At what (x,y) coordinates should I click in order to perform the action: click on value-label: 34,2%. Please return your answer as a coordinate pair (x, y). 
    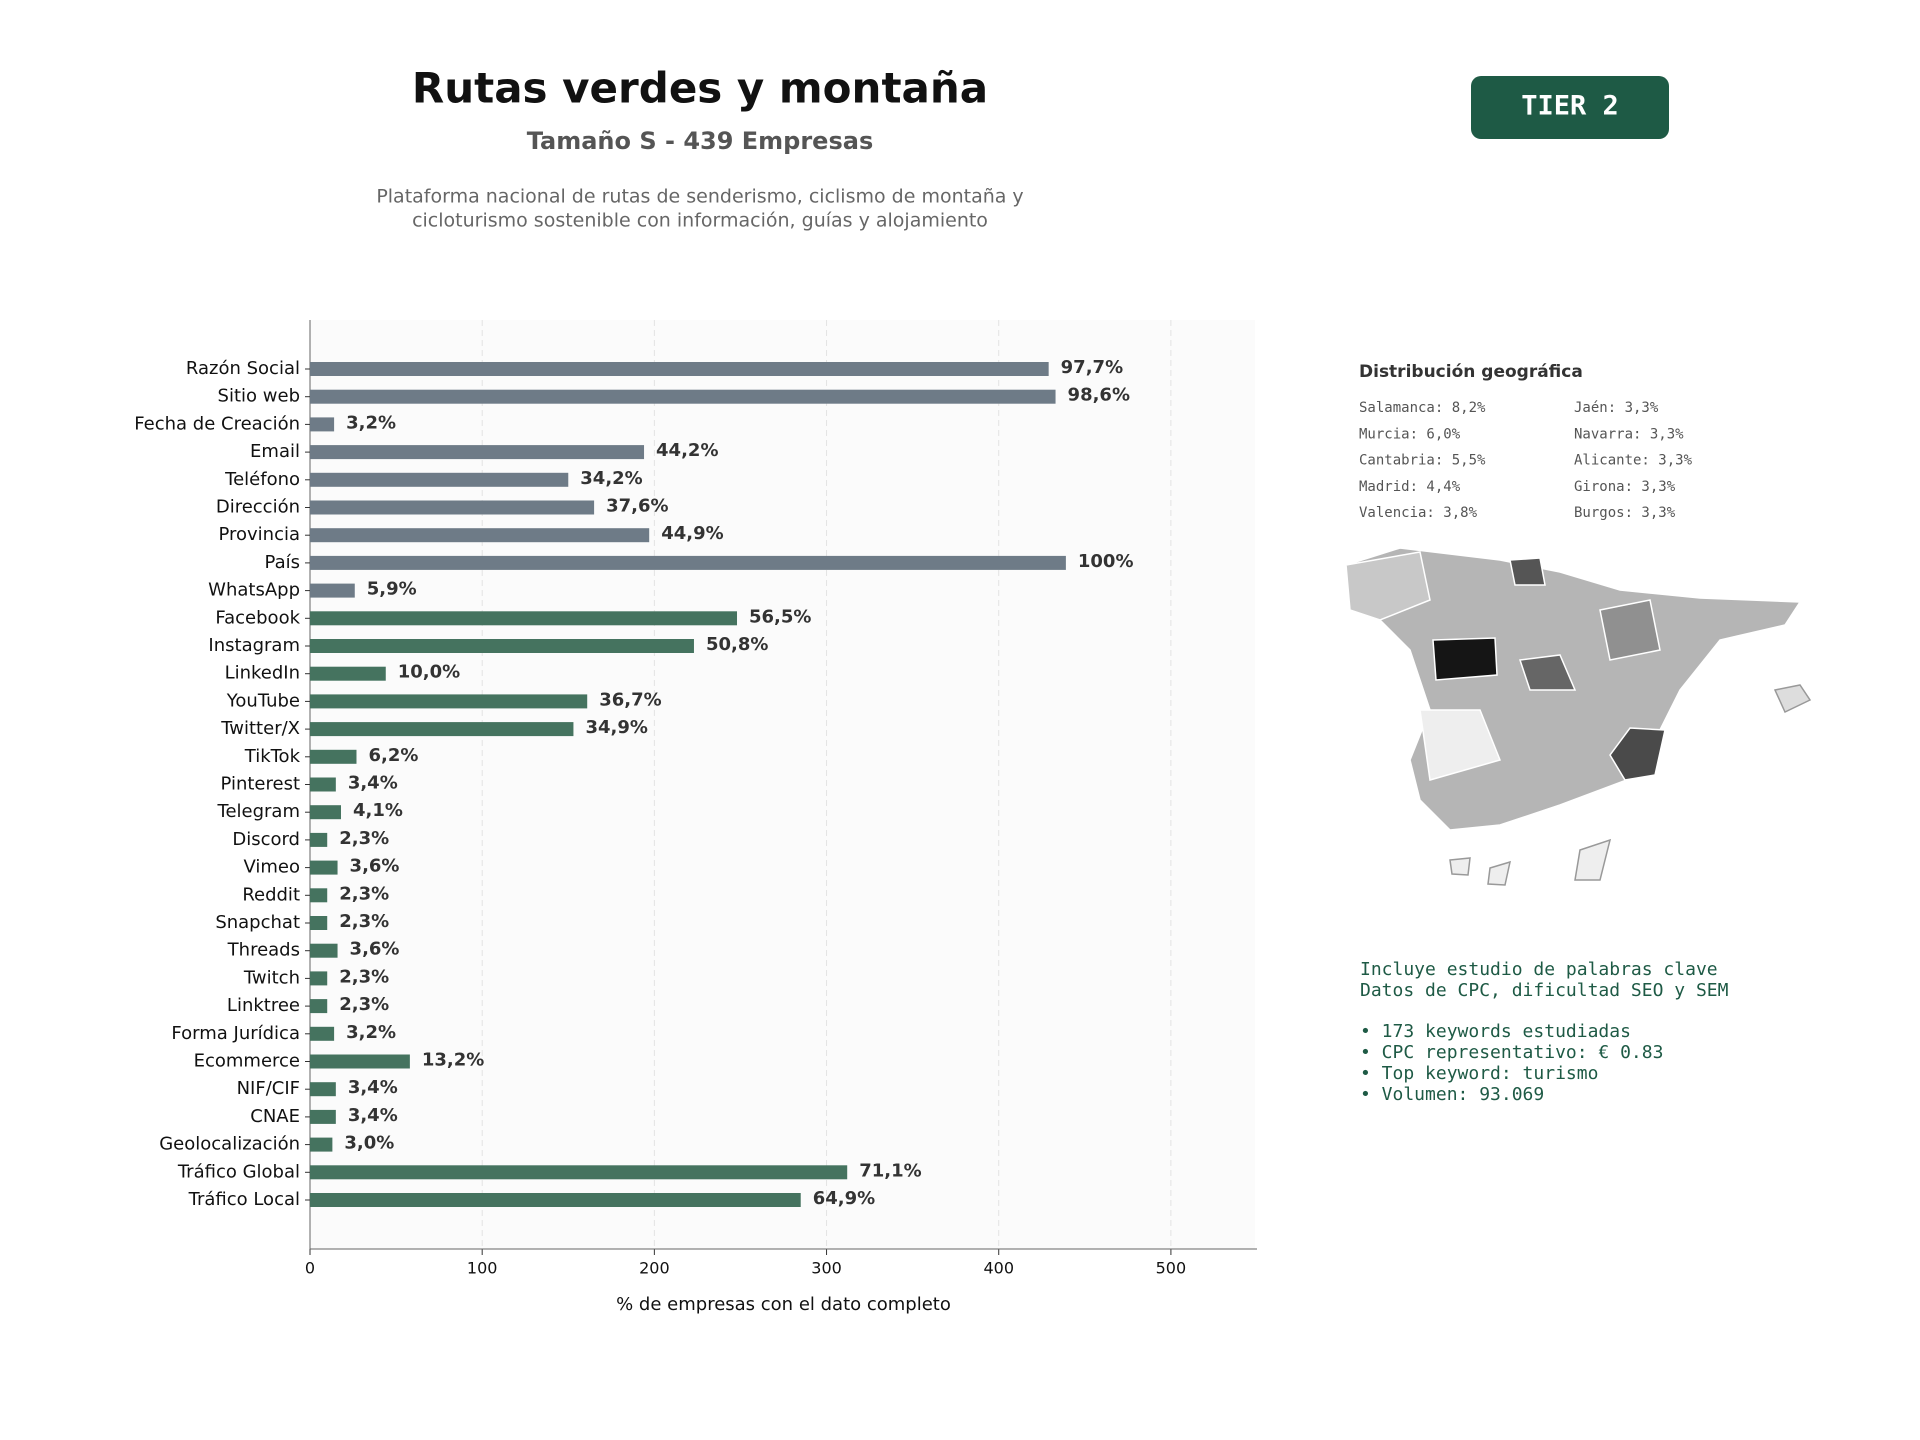
    Looking at the image, I should click on (611, 478).